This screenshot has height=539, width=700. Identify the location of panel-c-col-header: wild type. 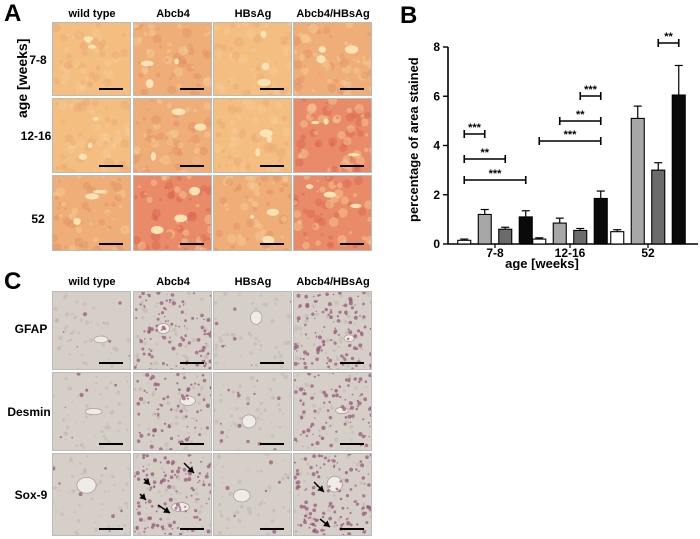
(92, 282).